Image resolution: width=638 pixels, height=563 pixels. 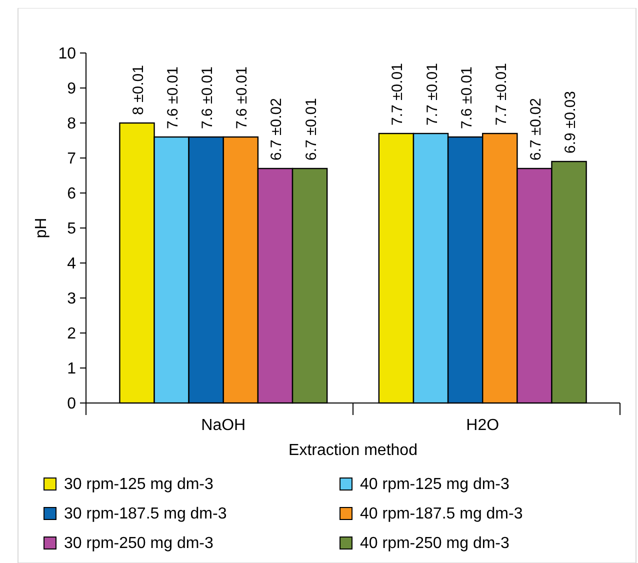 What do you see at coordinates (71, 89) in the screenshot?
I see `y-tick-label: 9` at bounding box center [71, 89].